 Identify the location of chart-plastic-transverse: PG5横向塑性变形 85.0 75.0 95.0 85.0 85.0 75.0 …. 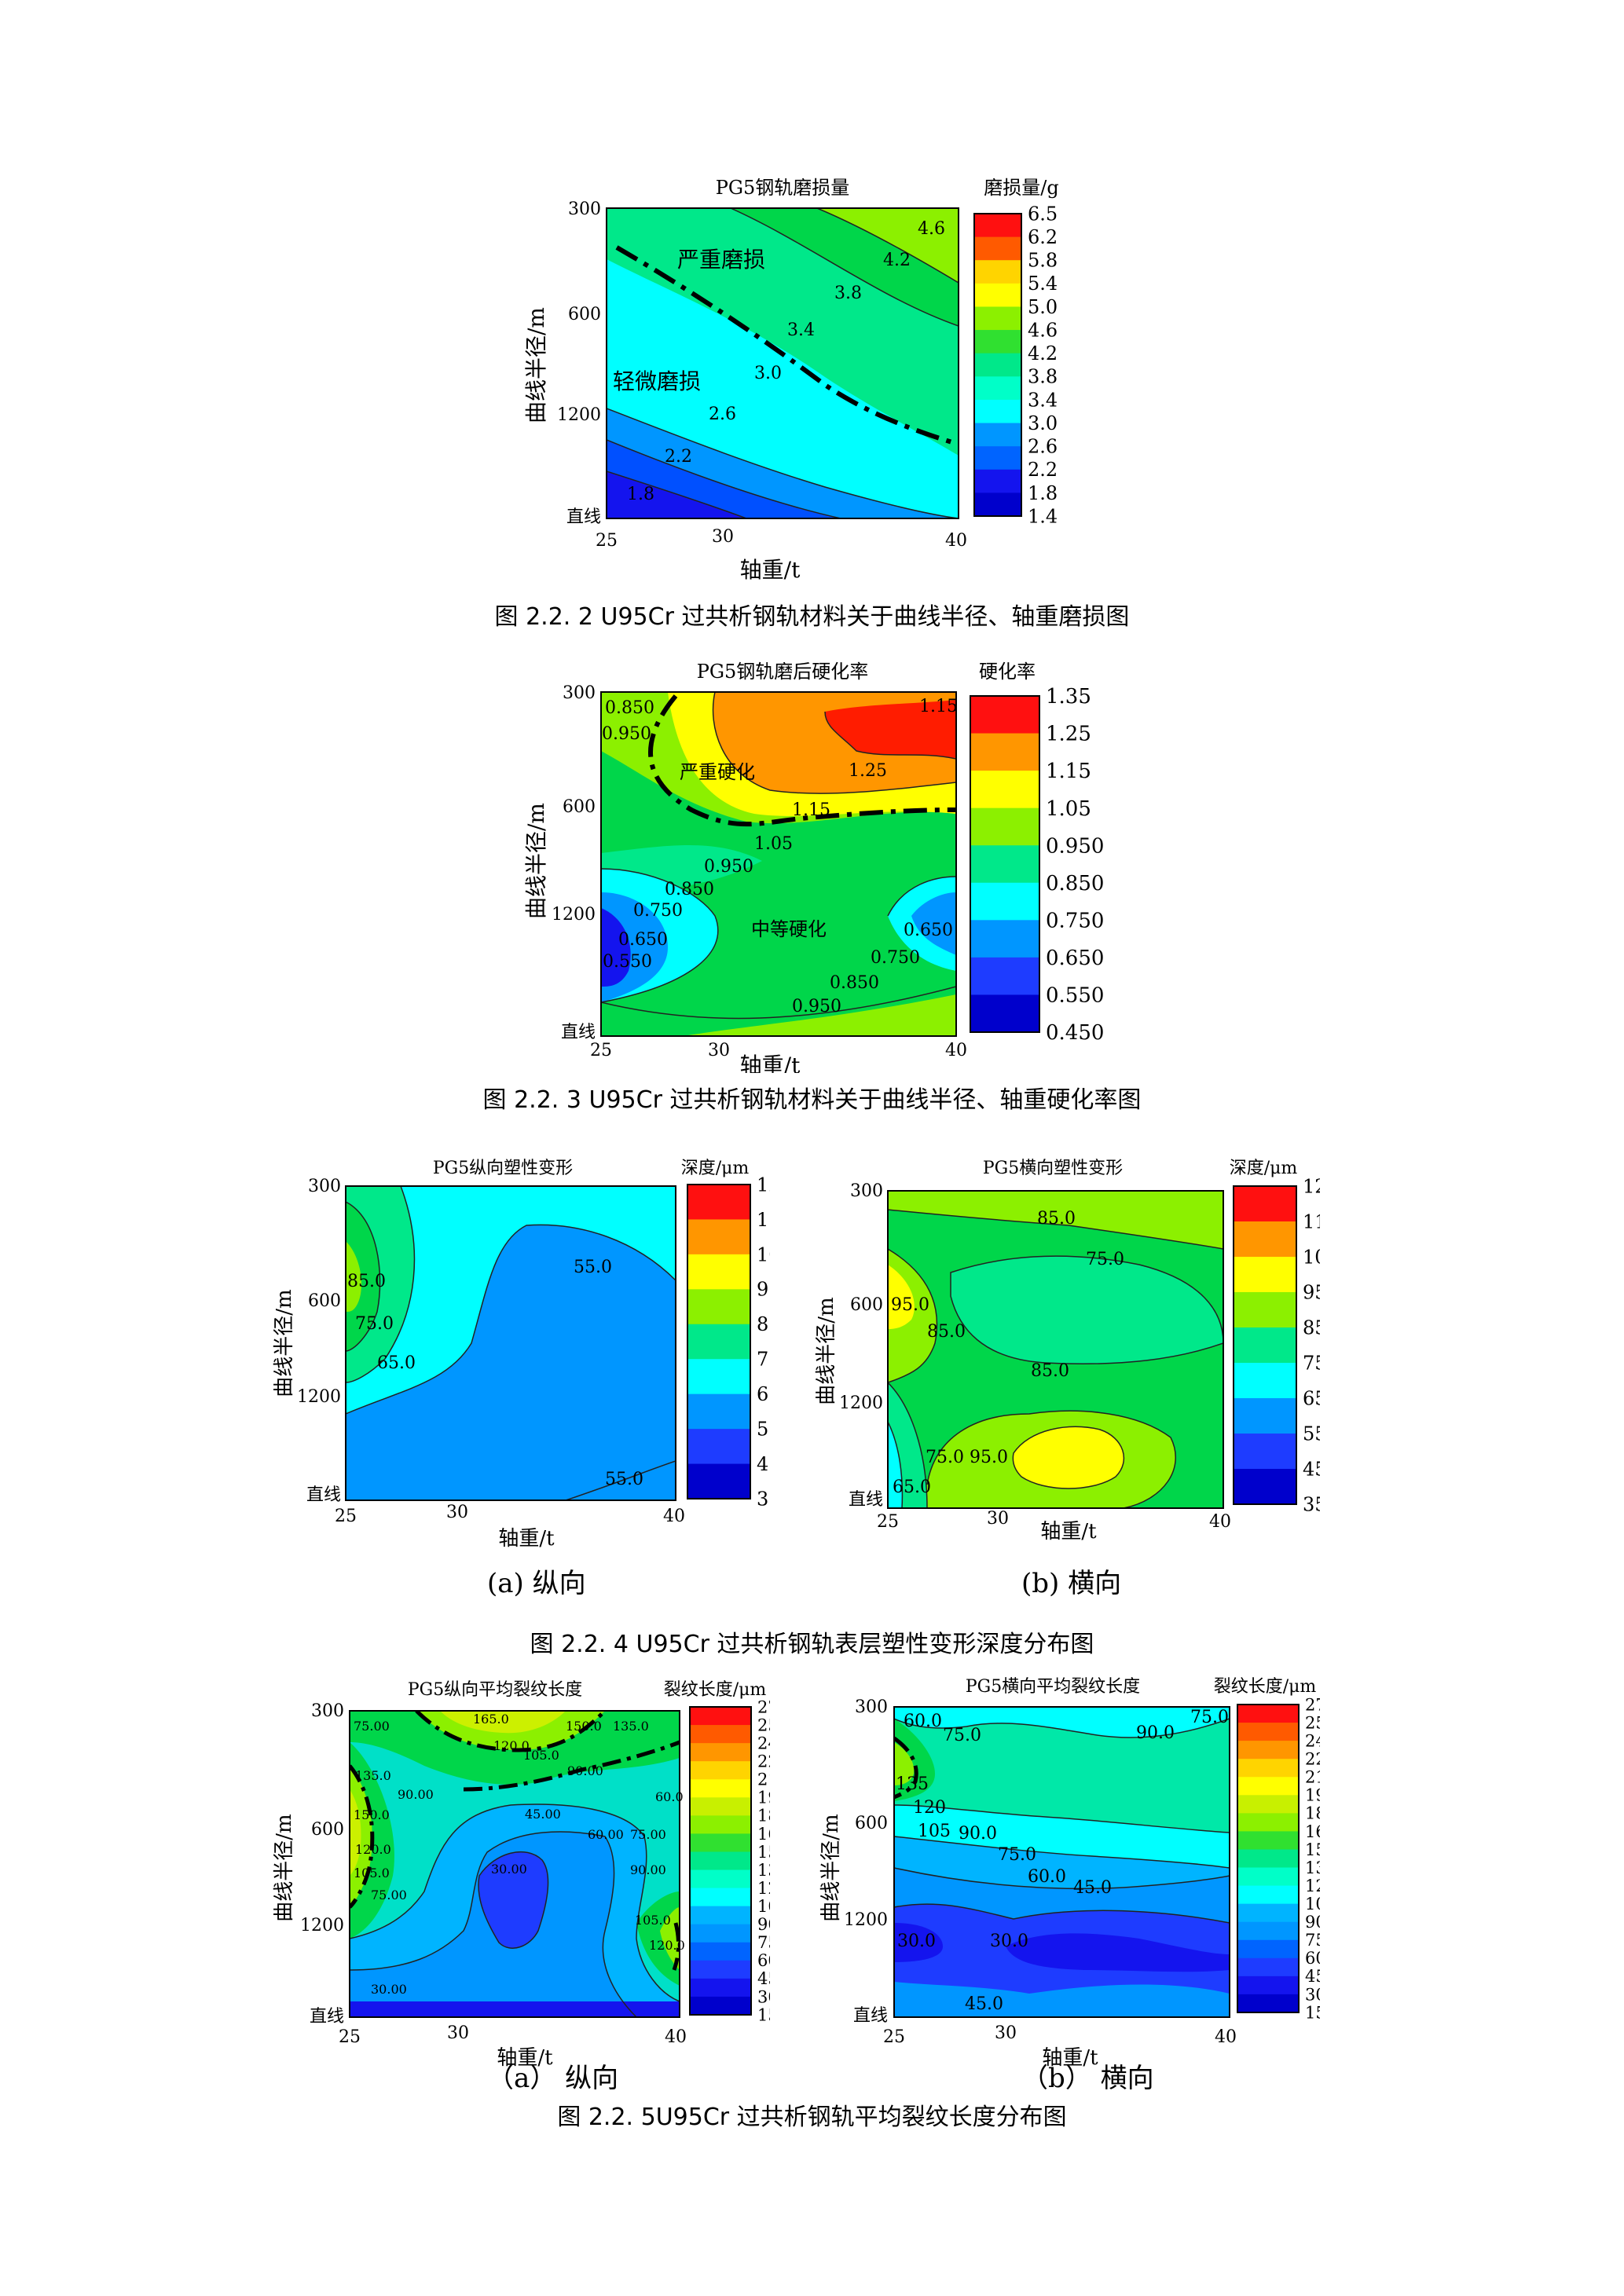
(1067, 1351).